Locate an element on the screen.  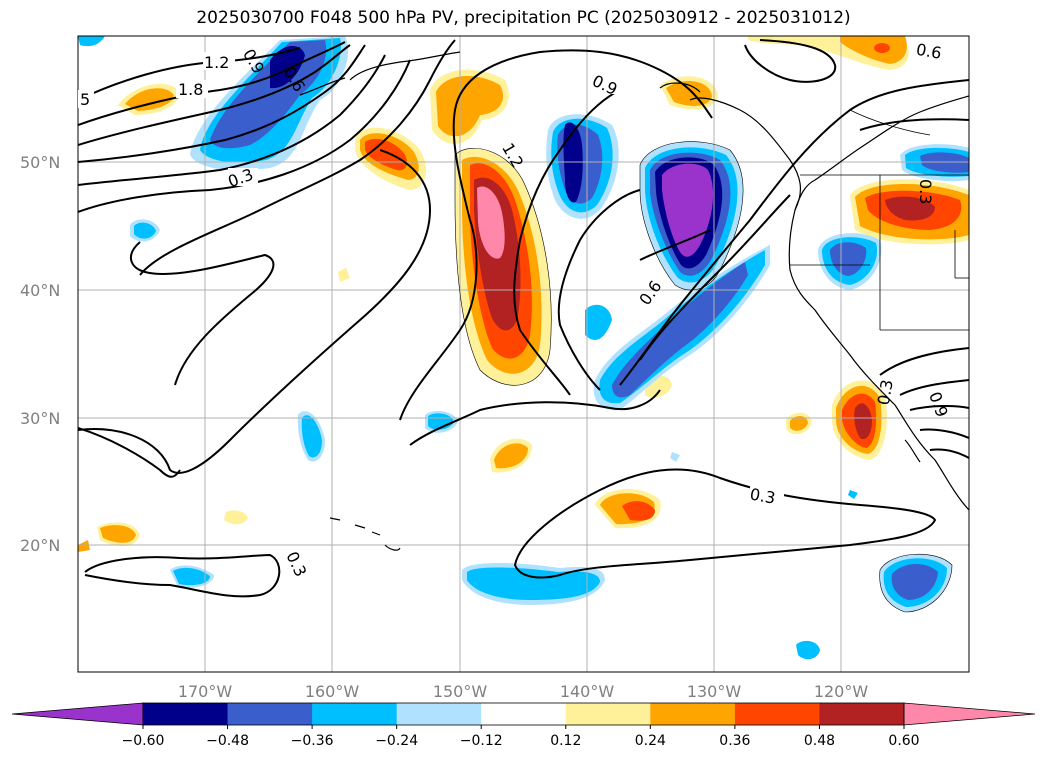
colorbar-tick-label: −0.24 is located at coordinates (396, 741).